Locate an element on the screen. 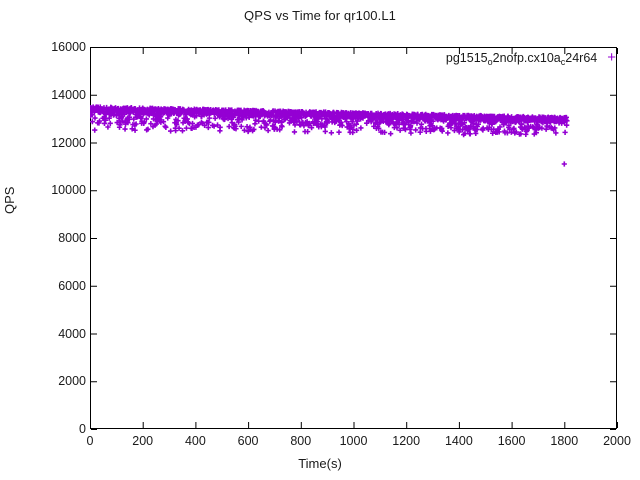  y-tick-label: 0 is located at coordinates (82, 429).